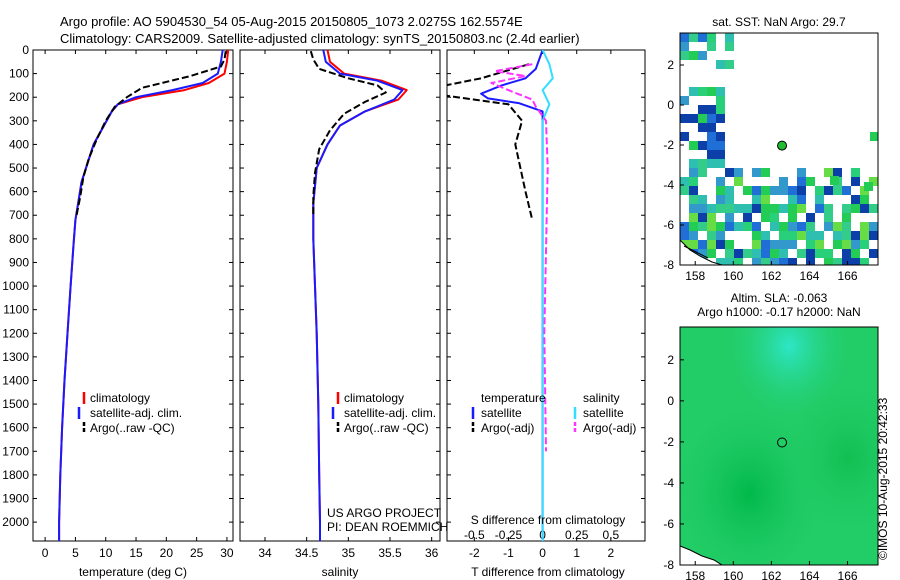 The image size is (900, 580). Describe the element at coordinates (695, 276) in the screenshot. I see `map-x-tick-label: 158` at that location.